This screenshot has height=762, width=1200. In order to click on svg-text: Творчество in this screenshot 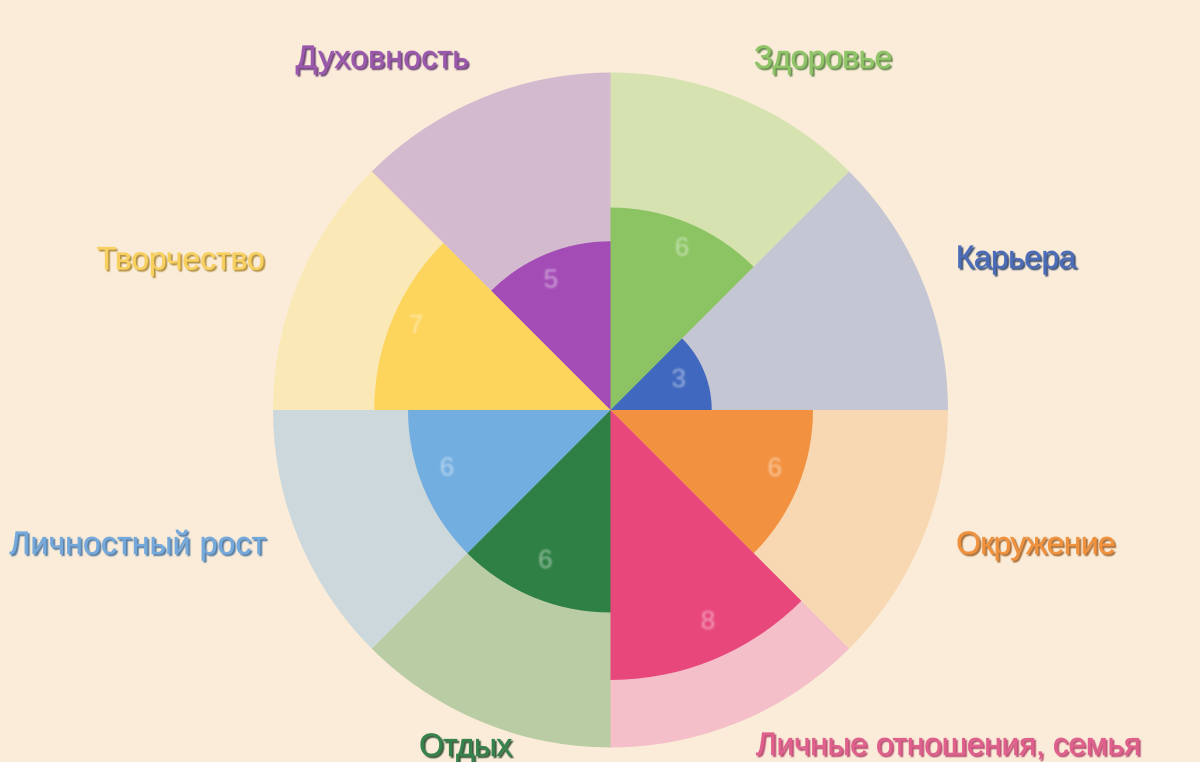, I will do `click(181, 259)`.